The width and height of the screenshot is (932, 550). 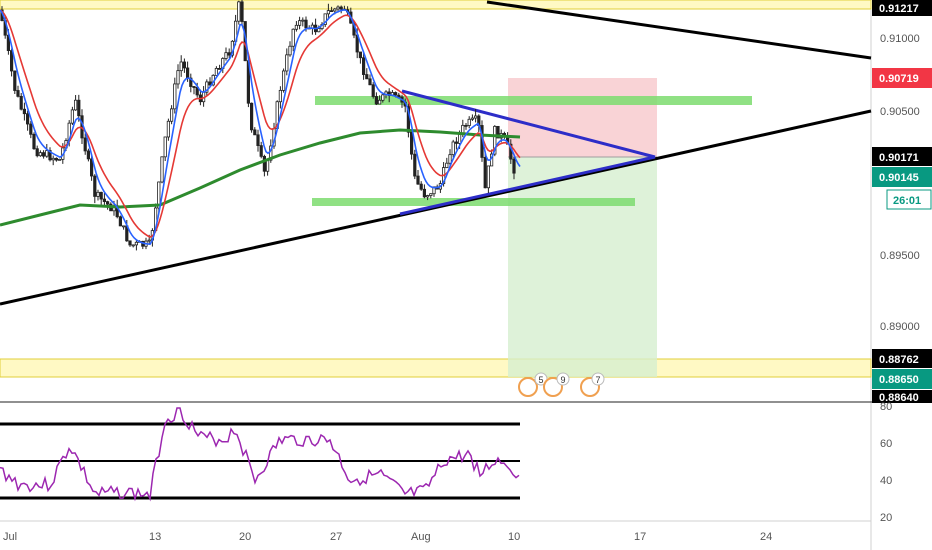 I want to click on support-band, so click(x=436, y=368).